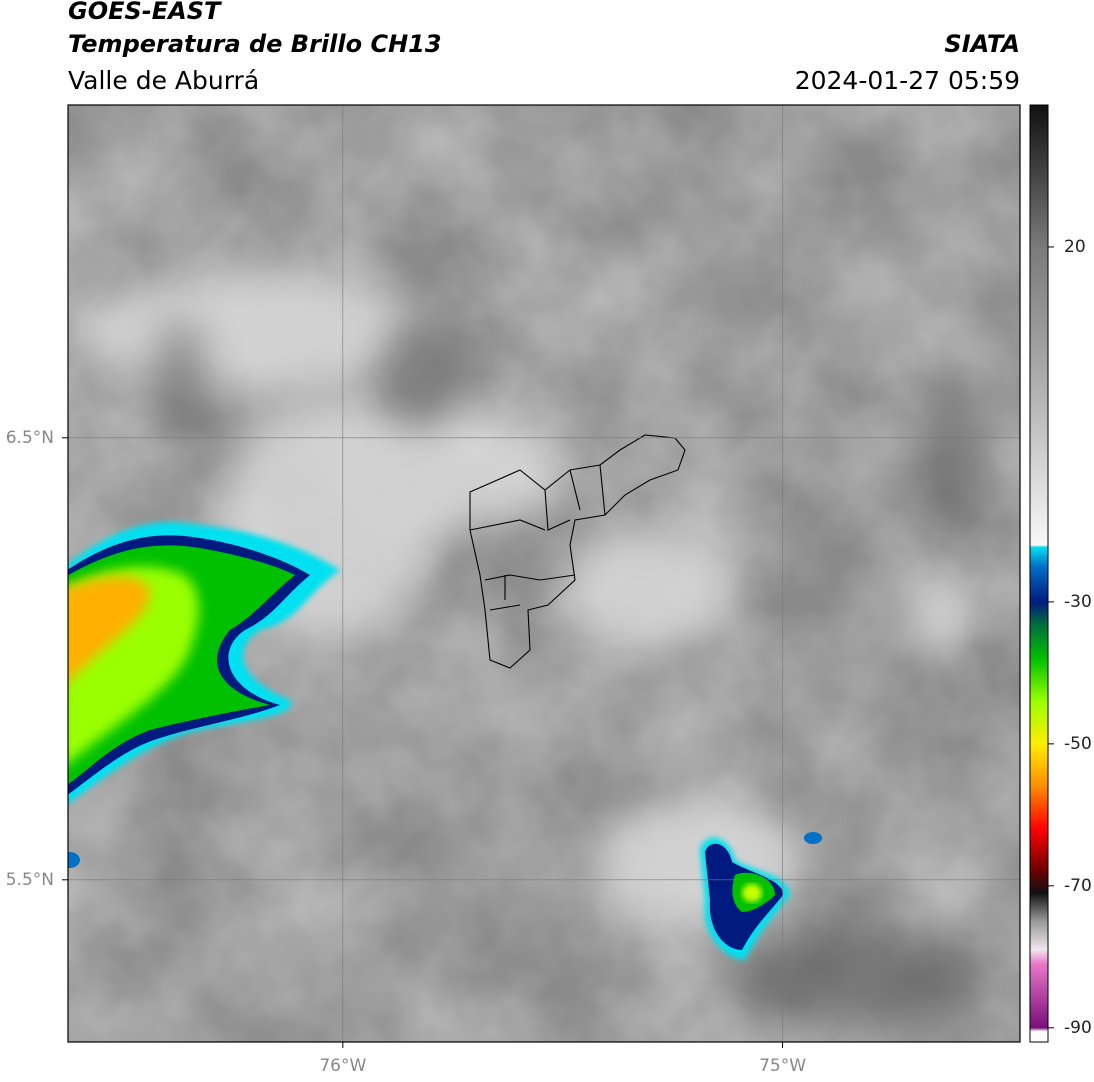  I want to click on y-tick-label: 6.5°N, so click(30, 438).